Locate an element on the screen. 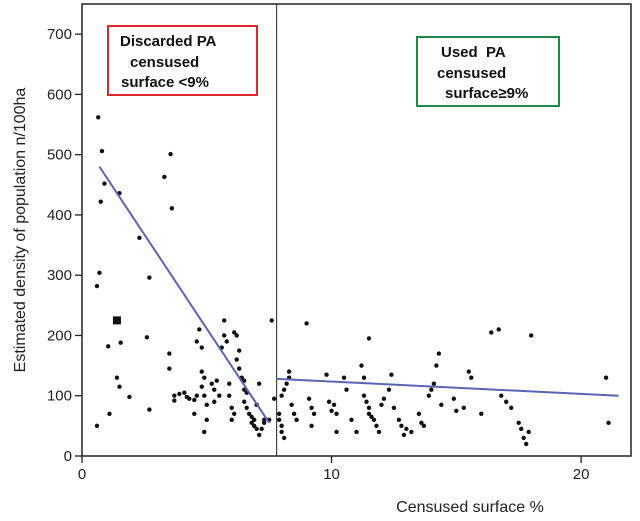 The width and height of the screenshot is (640, 521). y-tick-label-200: 200 is located at coordinates (59, 335).